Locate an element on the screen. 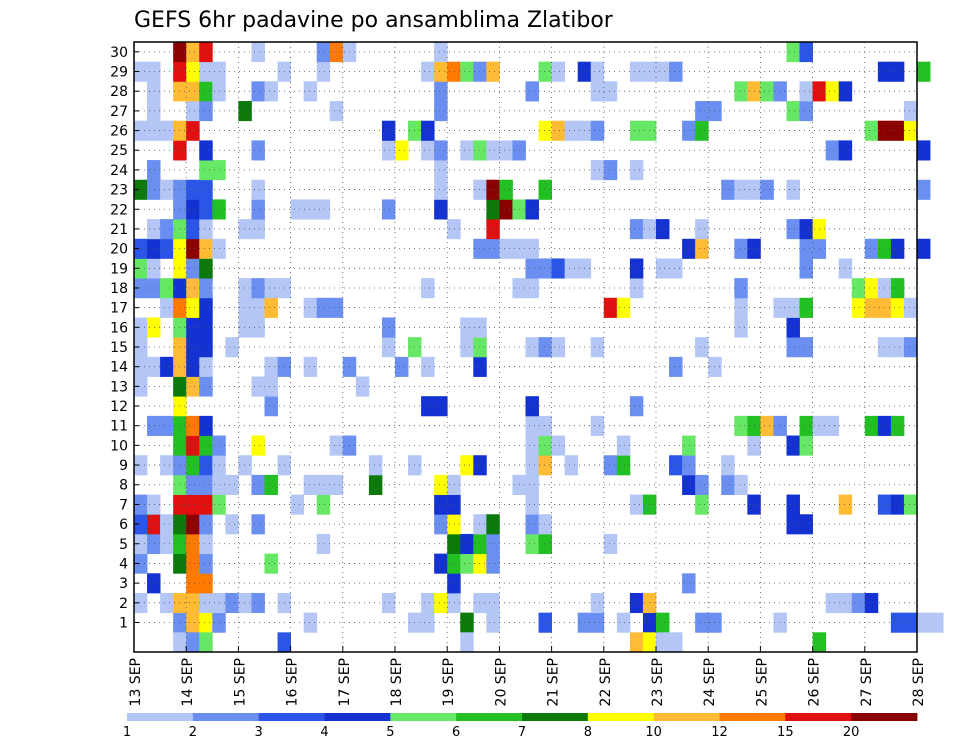  y-tick-label: 24 is located at coordinates (119, 171).